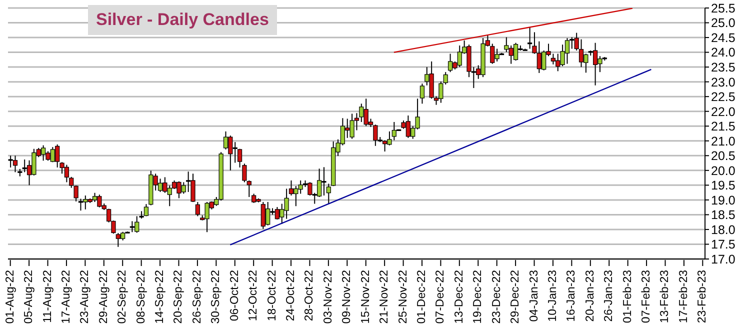 This screenshot has height=334, width=753. What do you see at coordinates (646, 297) in the screenshot?
I see `x-tick-label: 07-Feb-23` at bounding box center [646, 297].